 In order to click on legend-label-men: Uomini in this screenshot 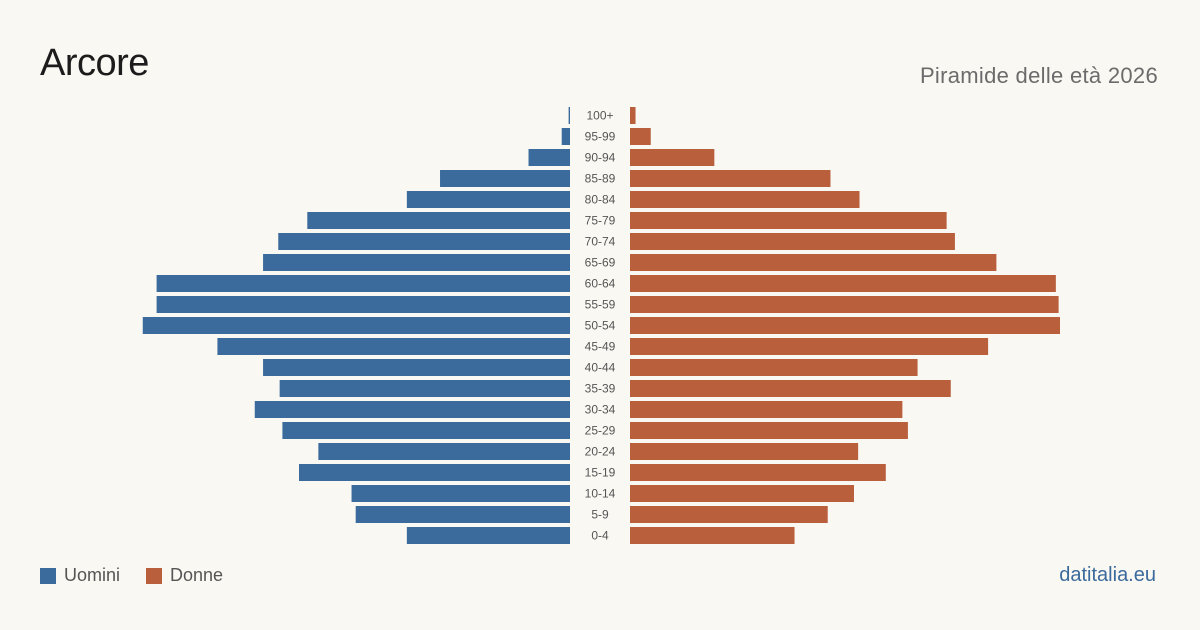, I will do `click(92, 575)`.